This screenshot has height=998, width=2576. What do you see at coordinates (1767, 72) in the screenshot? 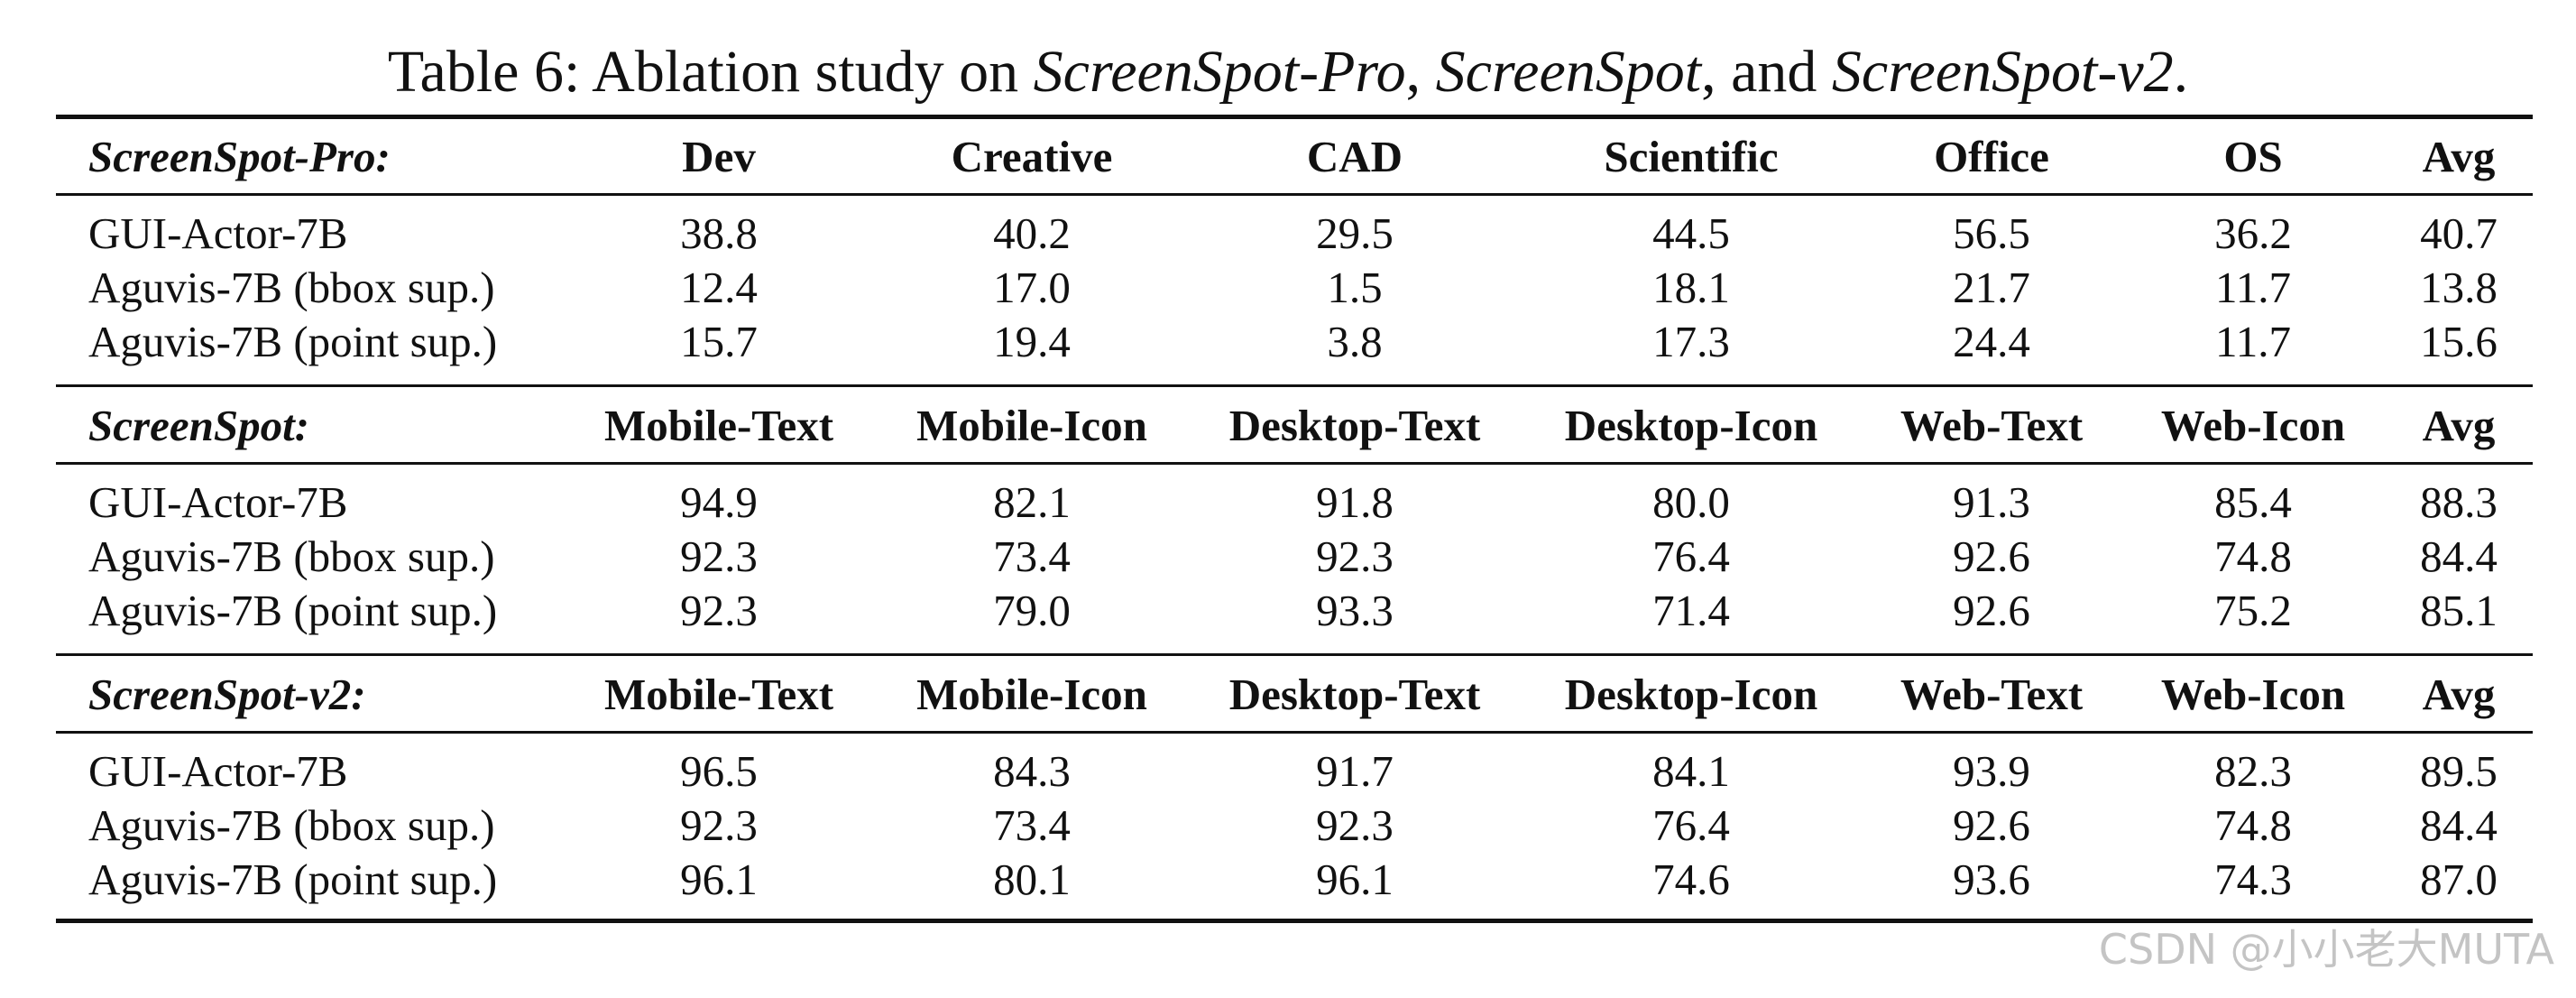
I see `caption-sep-2: , and` at bounding box center [1767, 72].